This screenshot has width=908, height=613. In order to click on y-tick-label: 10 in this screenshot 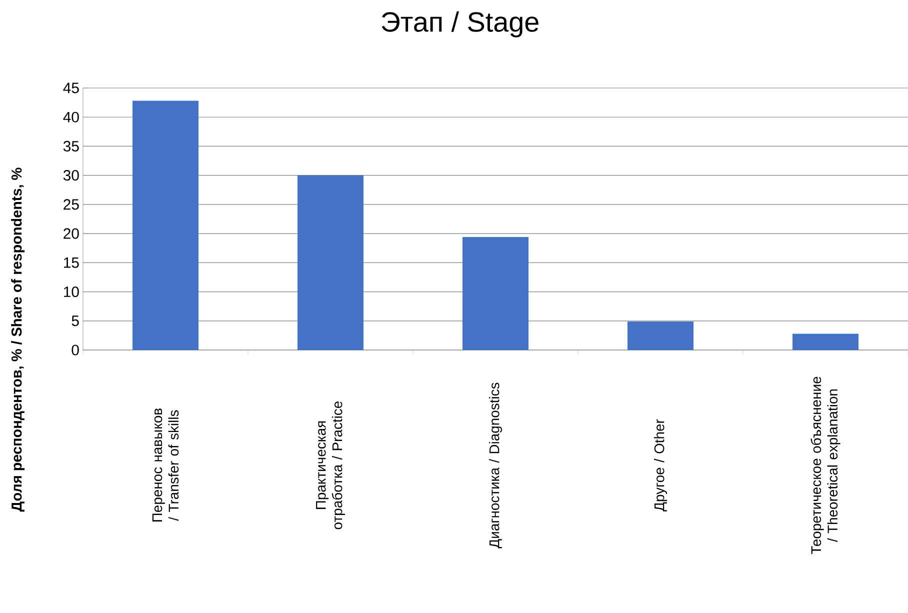, I will do `click(71, 292)`.